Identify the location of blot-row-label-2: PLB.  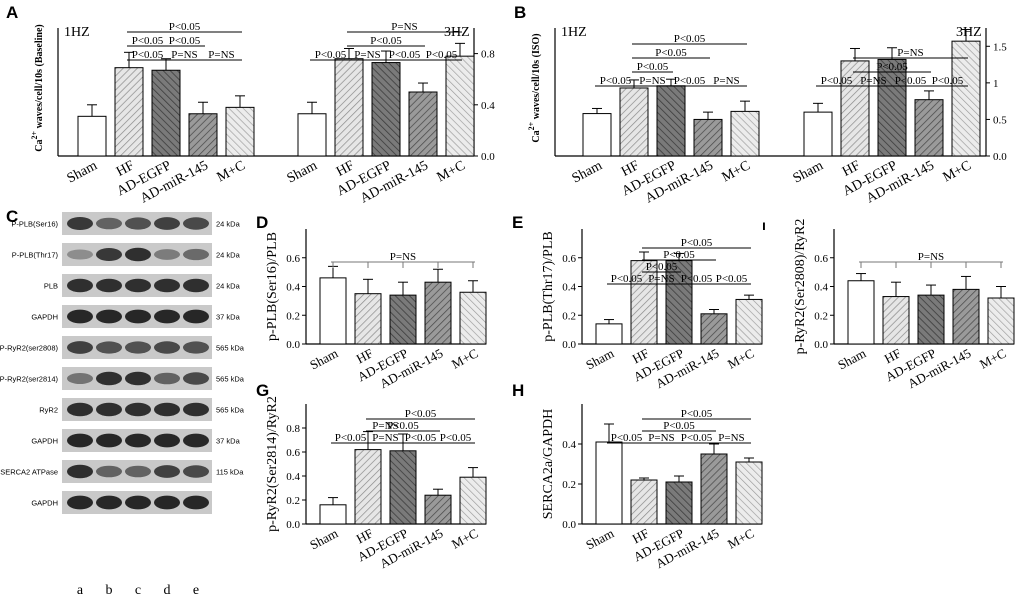
(51, 286).